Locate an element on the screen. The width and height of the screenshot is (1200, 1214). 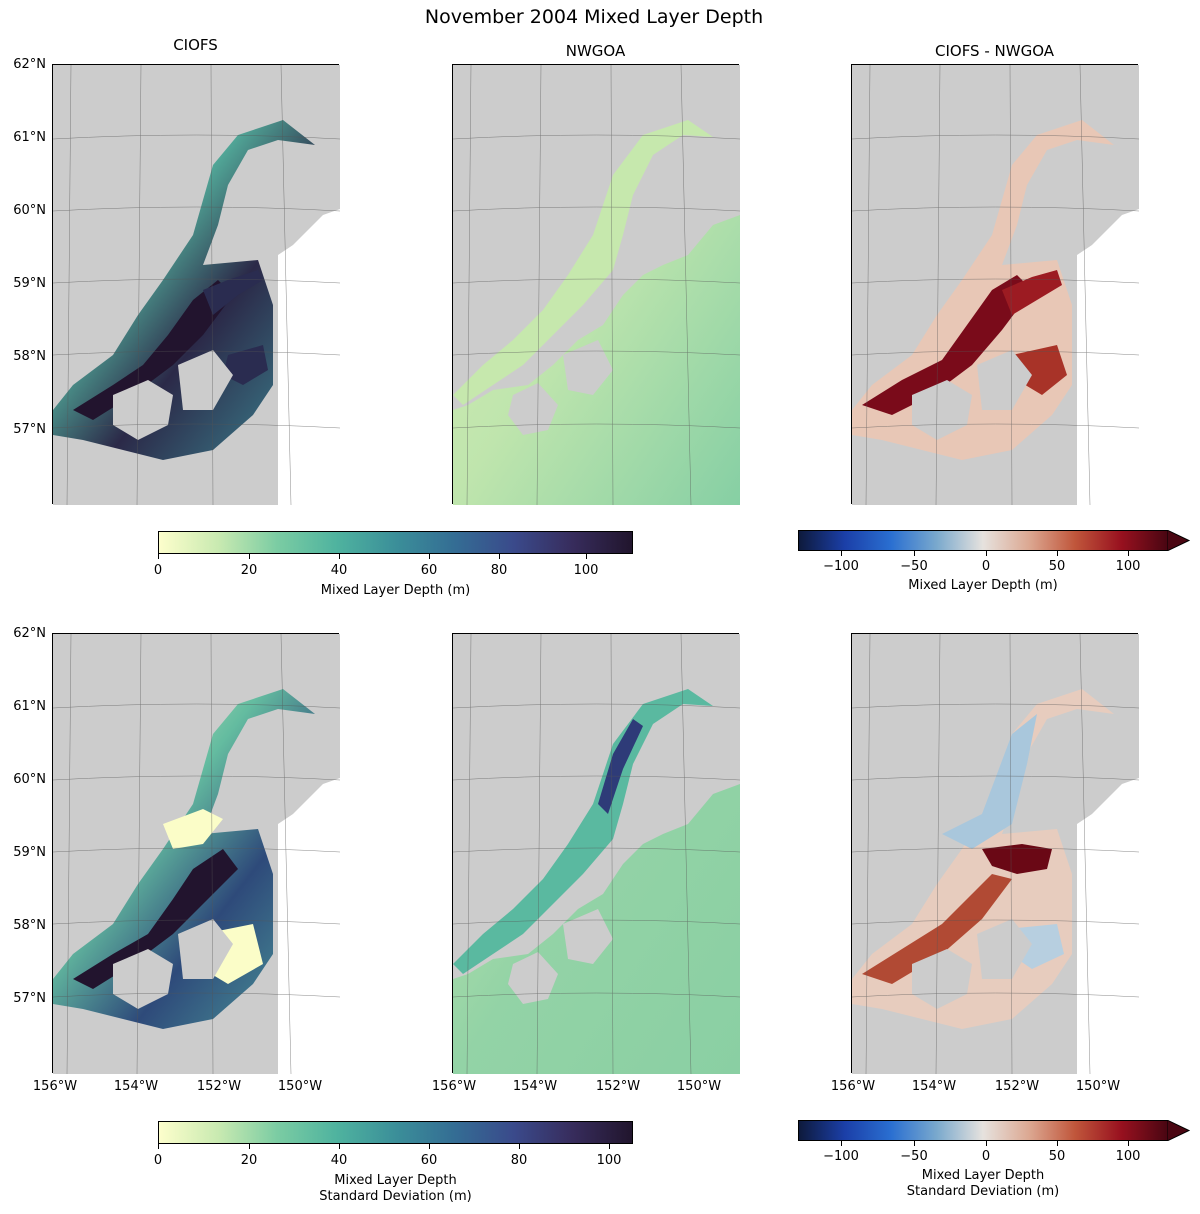
colorbar-mean is located at coordinates (395, 542).